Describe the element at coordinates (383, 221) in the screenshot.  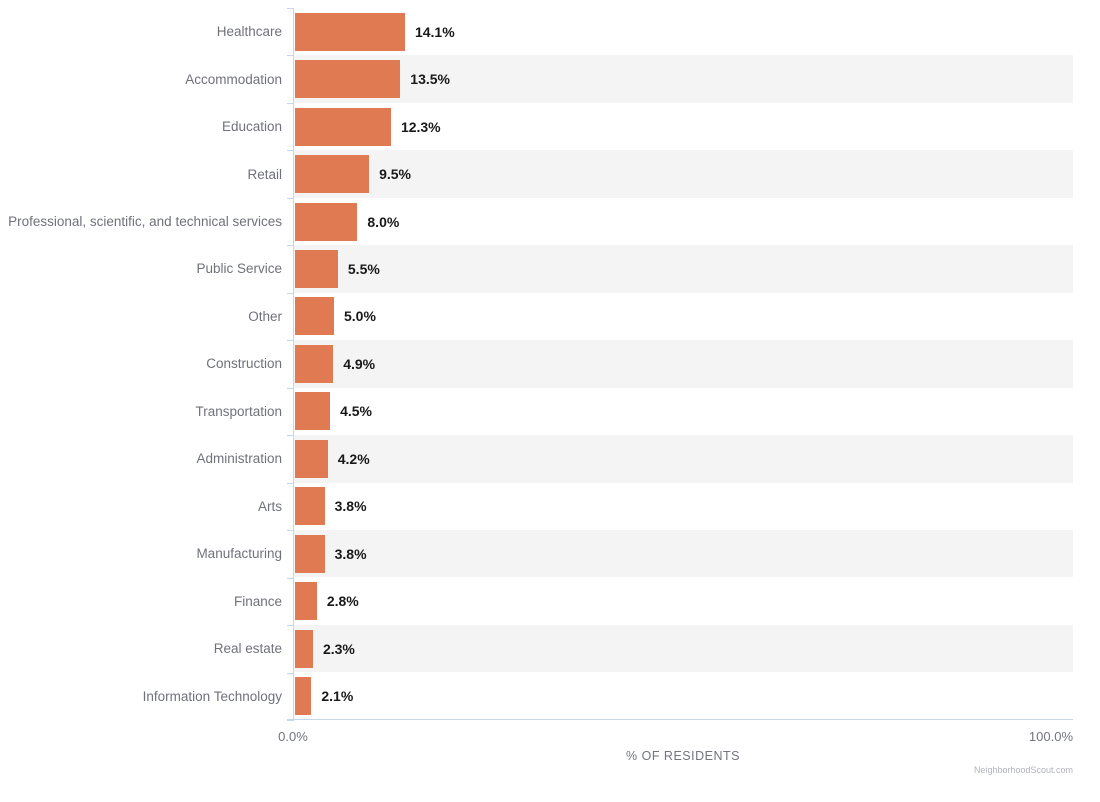
I see `value-label: 8.0%` at that location.